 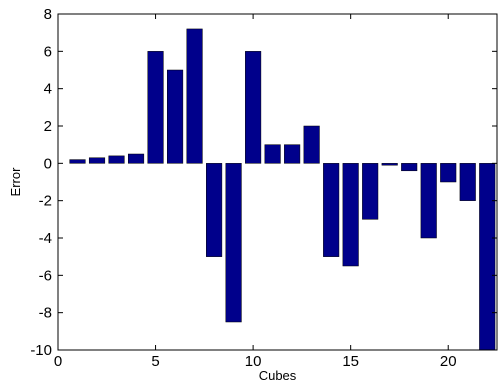 What do you see at coordinates (350, 361) in the screenshot?
I see `x-tick-label: 15` at bounding box center [350, 361].